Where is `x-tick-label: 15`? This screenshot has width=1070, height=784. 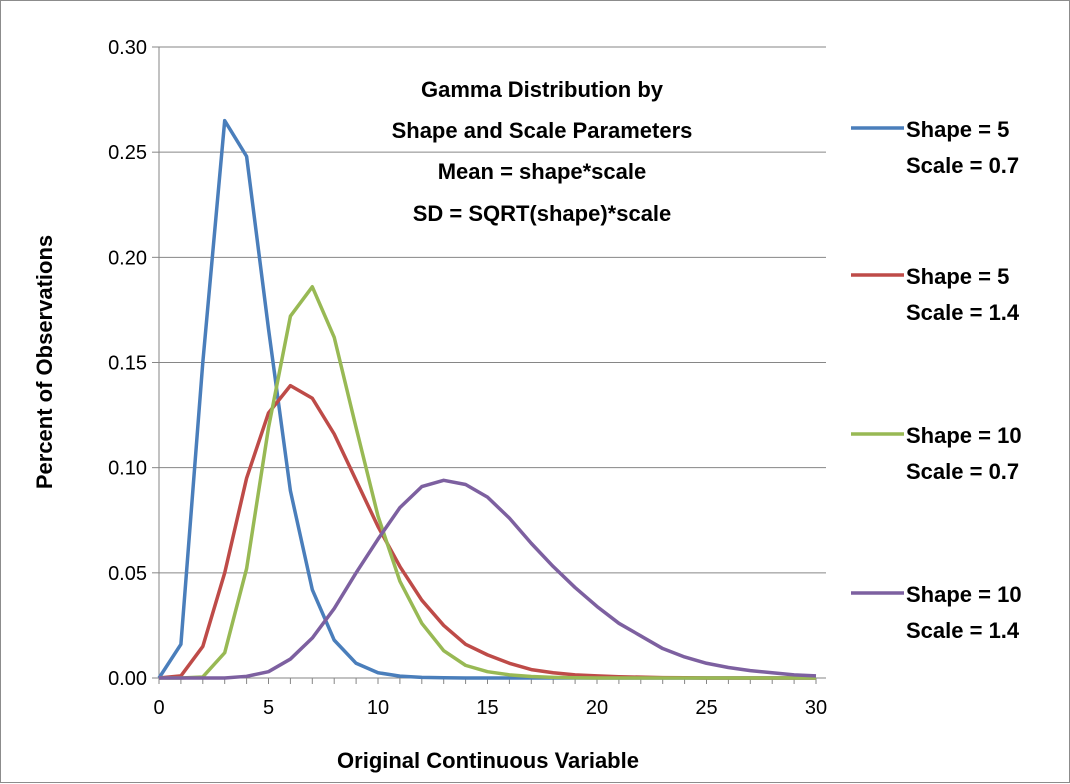 x-tick-label: 15 is located at coordinates (487, 708).